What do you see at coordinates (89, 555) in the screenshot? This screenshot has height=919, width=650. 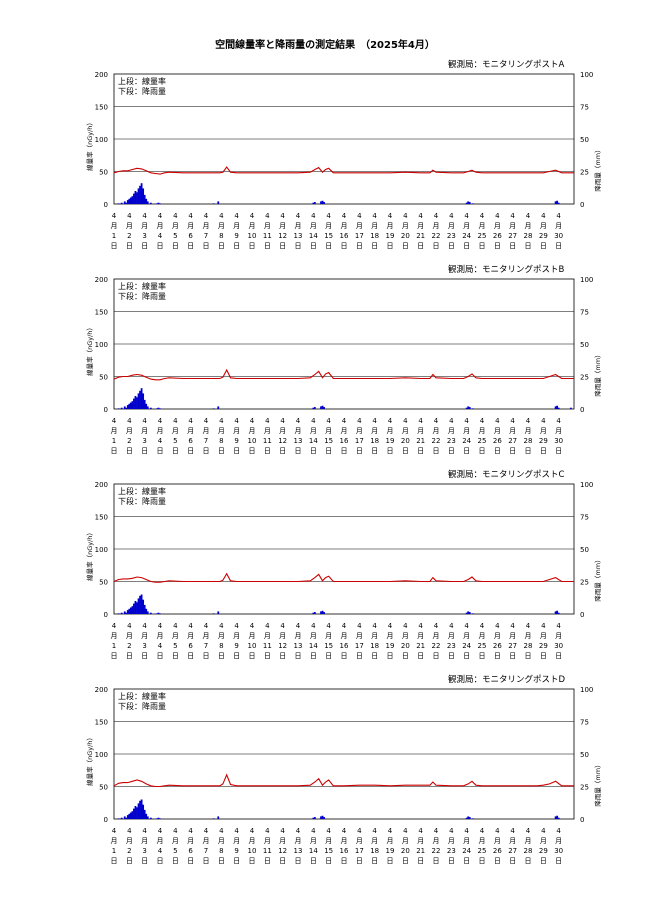 I see `y-axis-title: 線量率（nGy/h）` at bounding box center [89, 555].